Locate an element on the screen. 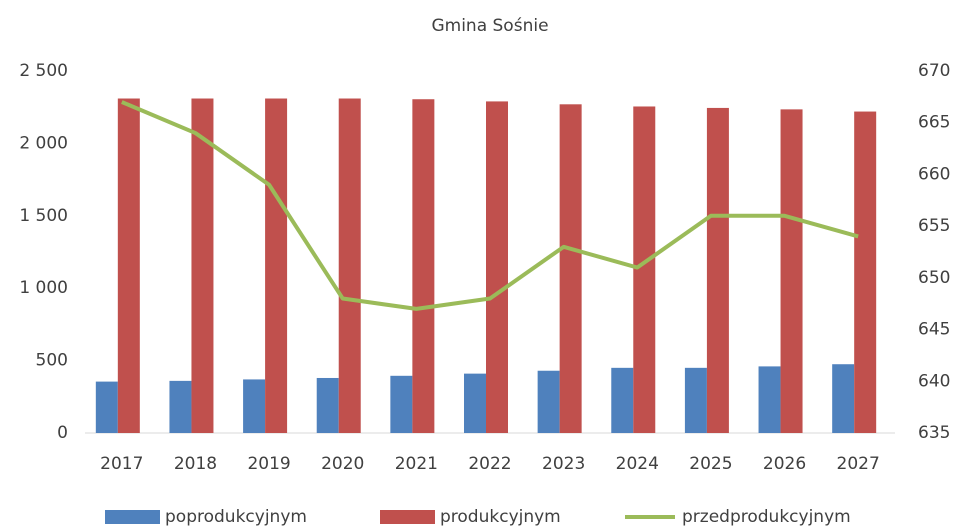  x-tick-label: 2018 is located at coordinates (195, 464).